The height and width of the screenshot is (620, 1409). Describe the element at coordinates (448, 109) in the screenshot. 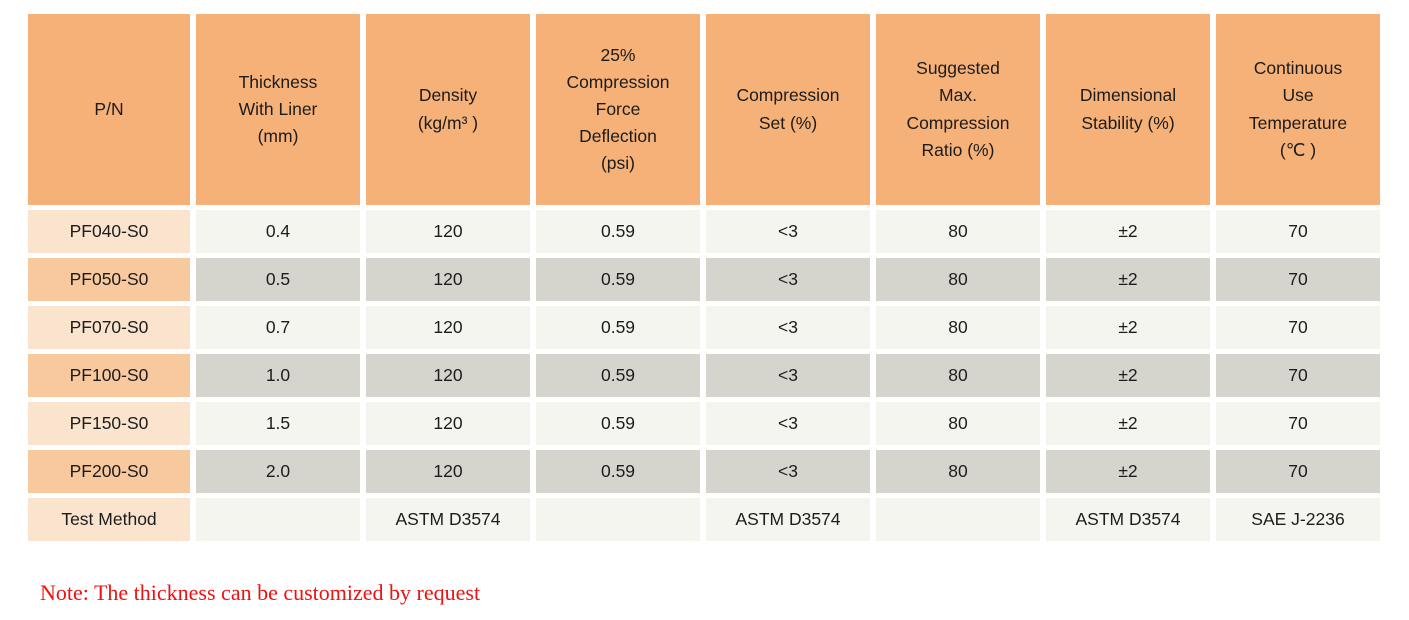

I see `column-header-density: Density (kg/m³ )` at that location.